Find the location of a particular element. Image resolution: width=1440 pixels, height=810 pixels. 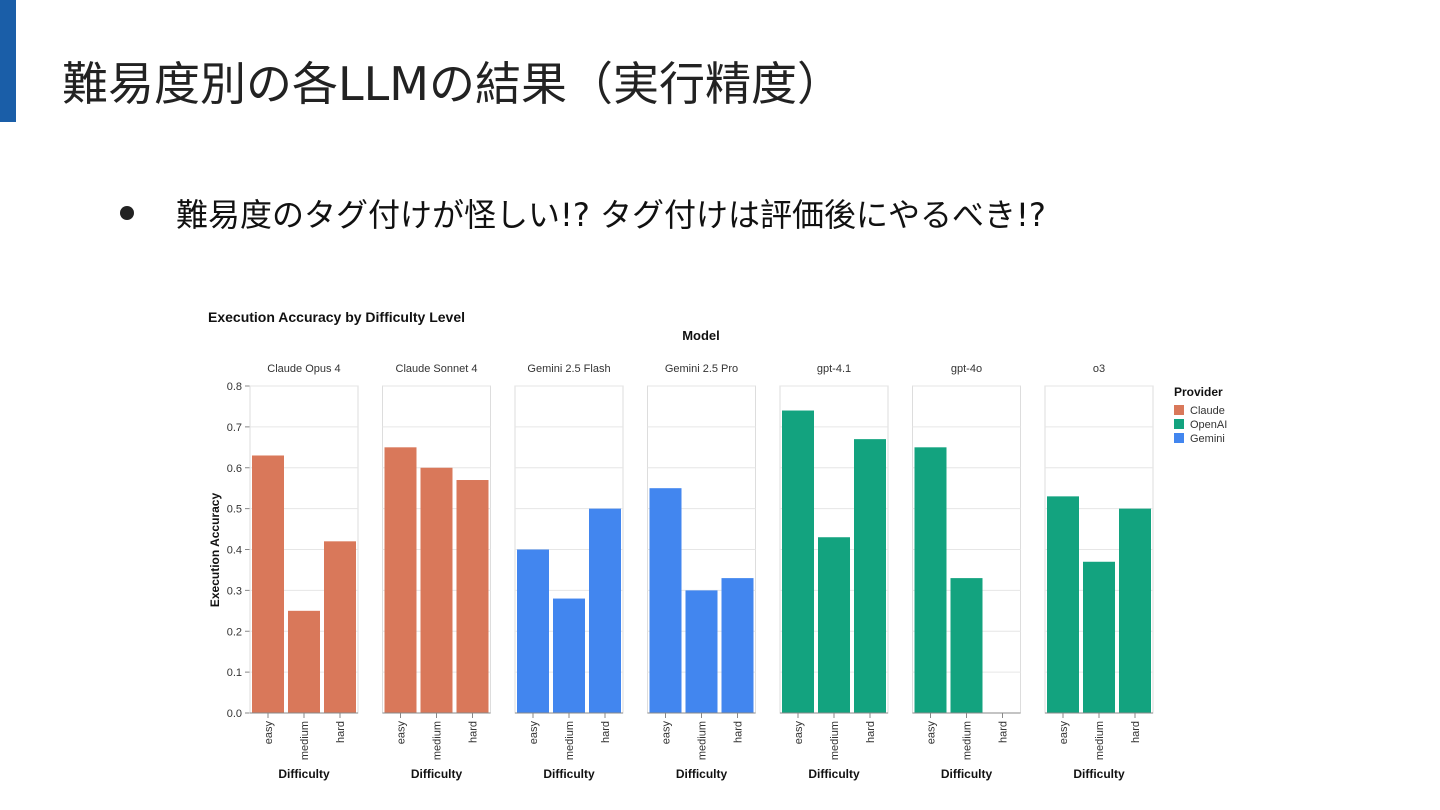

y-tick-label: 0.1 is located at coordinates (234, 673).